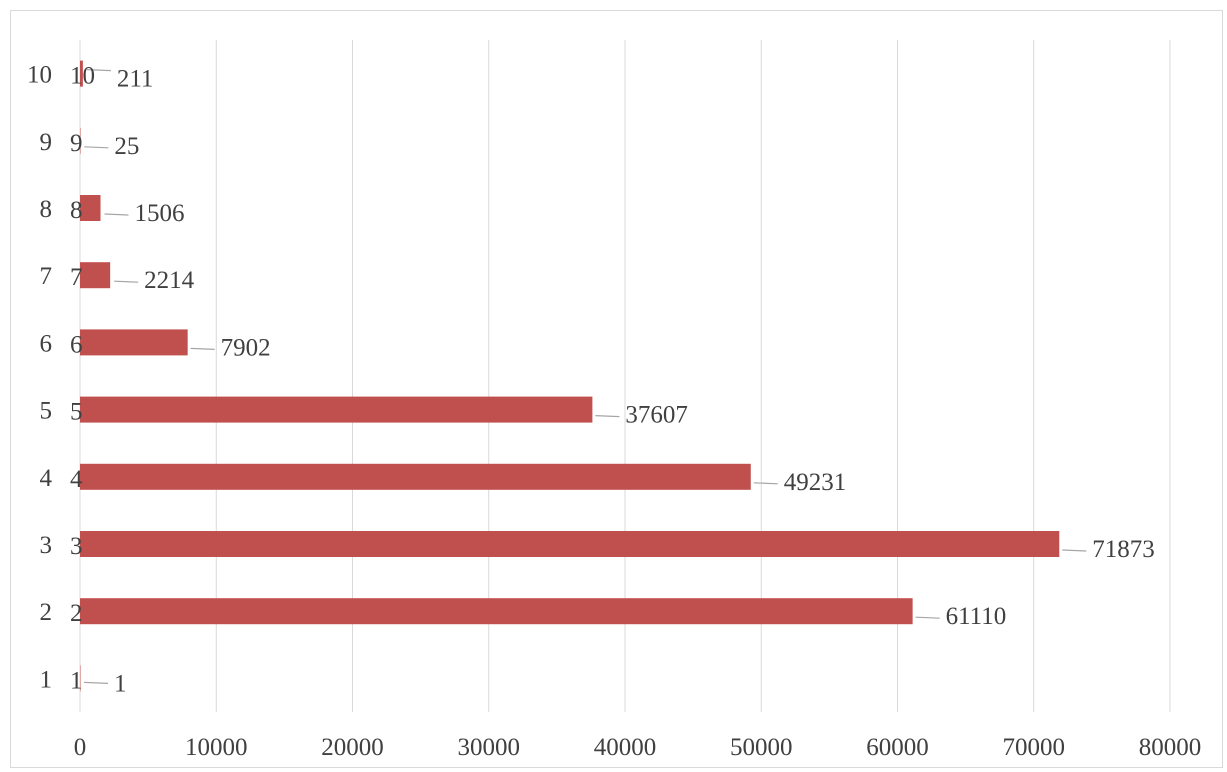 The width and height of the screenshot is (1227, 772). What do you see at coordinates (46, 612) in the screenshot?
I see `y-axis-label: 2` at bounding box center [46, 612].